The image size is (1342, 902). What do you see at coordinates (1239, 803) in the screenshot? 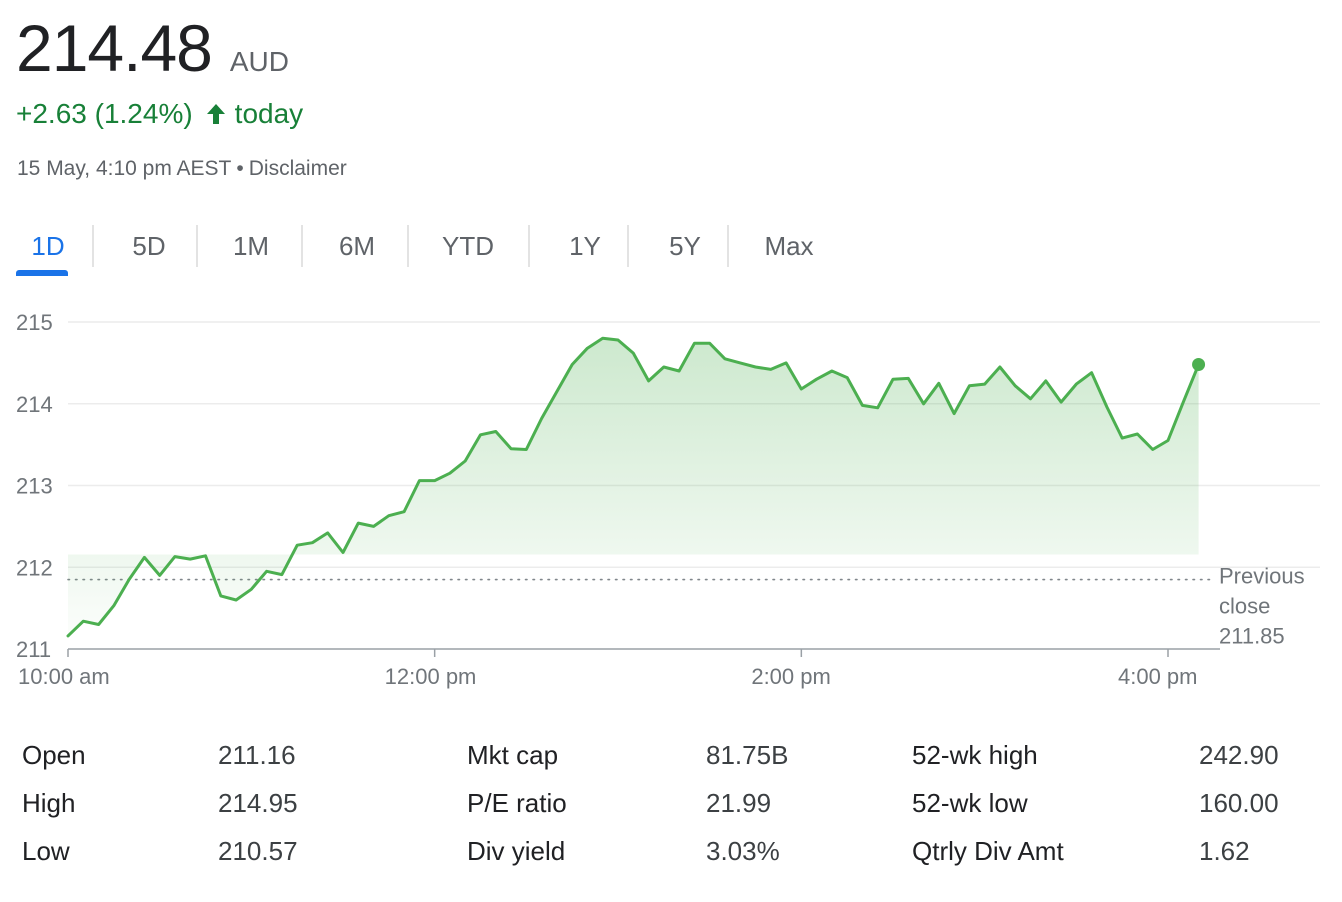
I see `stat-value-52wk-low: 160.00` at bounding box center [1239, 803].